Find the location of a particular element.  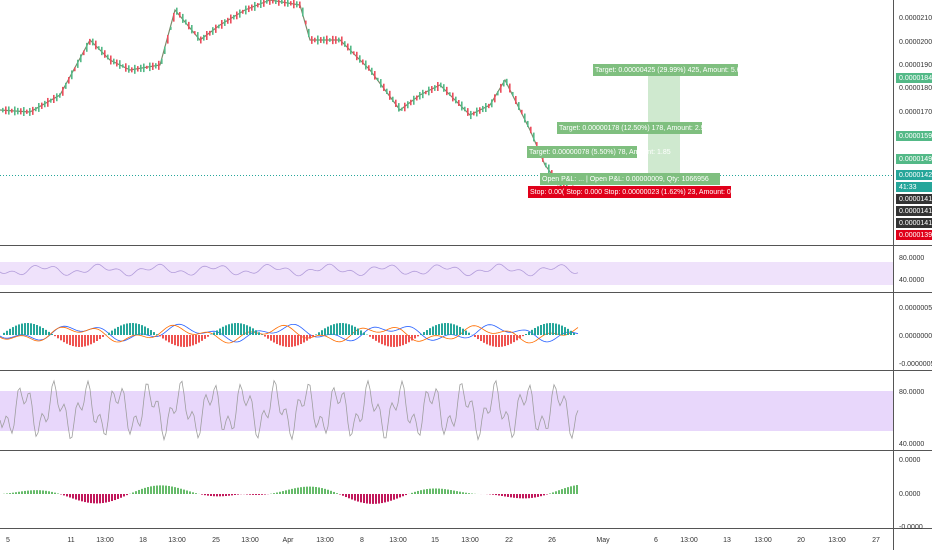

time-label: 26 is located at coordinates (552, 540).